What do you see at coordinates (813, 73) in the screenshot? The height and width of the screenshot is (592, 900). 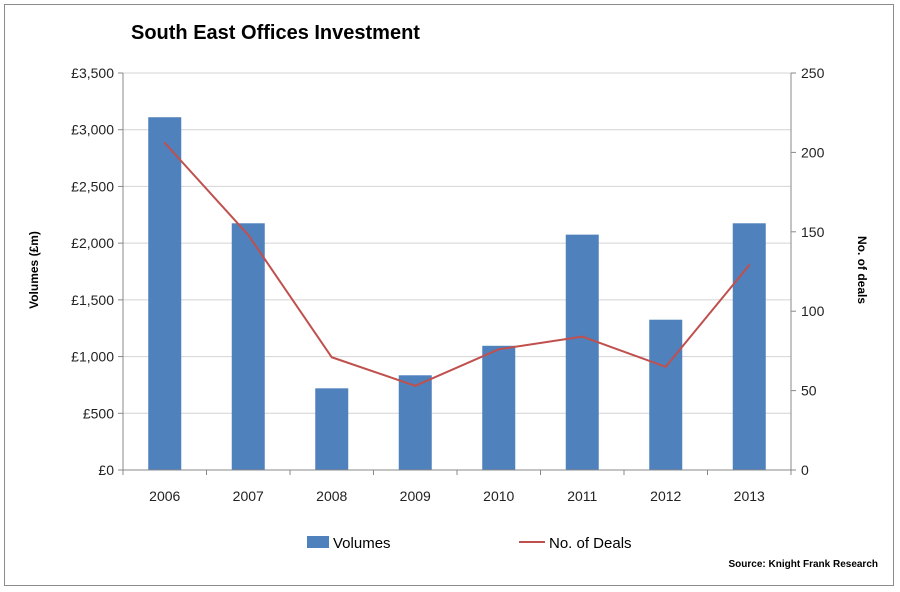 I see `y2-tick-label: 250` at bounding box center [813, 73].